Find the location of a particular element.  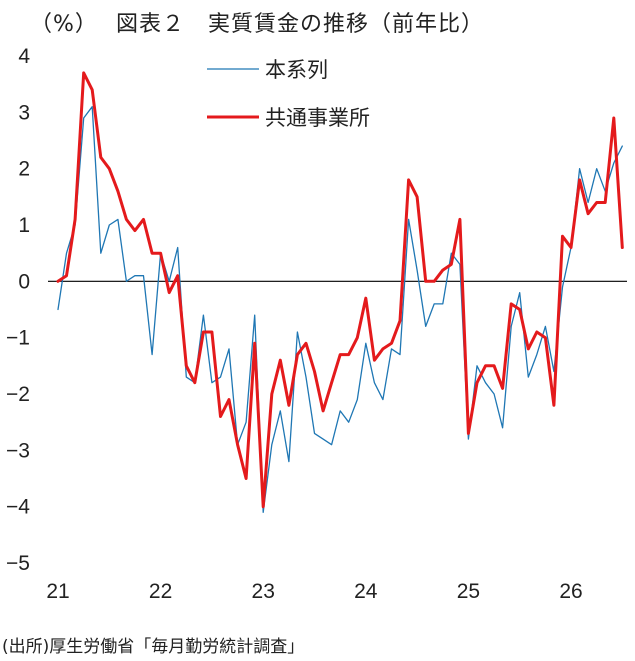

y-tick-label: −2 is located at coordinates (18, 394).